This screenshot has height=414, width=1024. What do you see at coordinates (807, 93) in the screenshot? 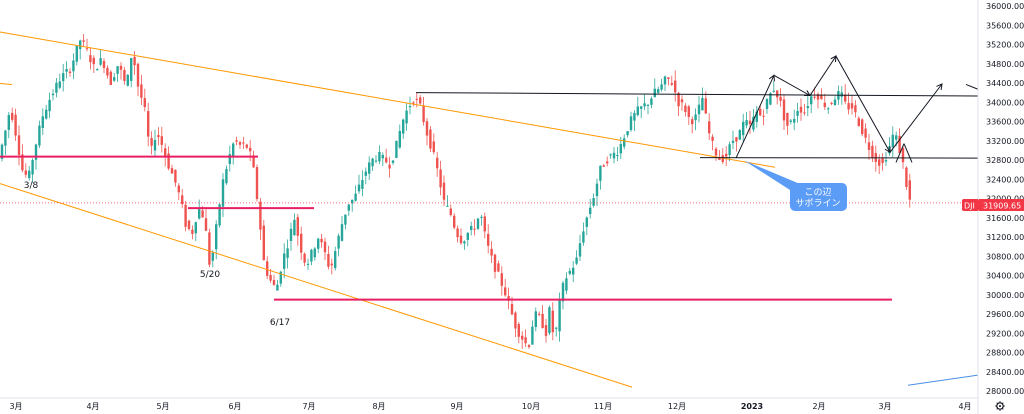
I see `arrow-head` at bounding box center [807, 93].